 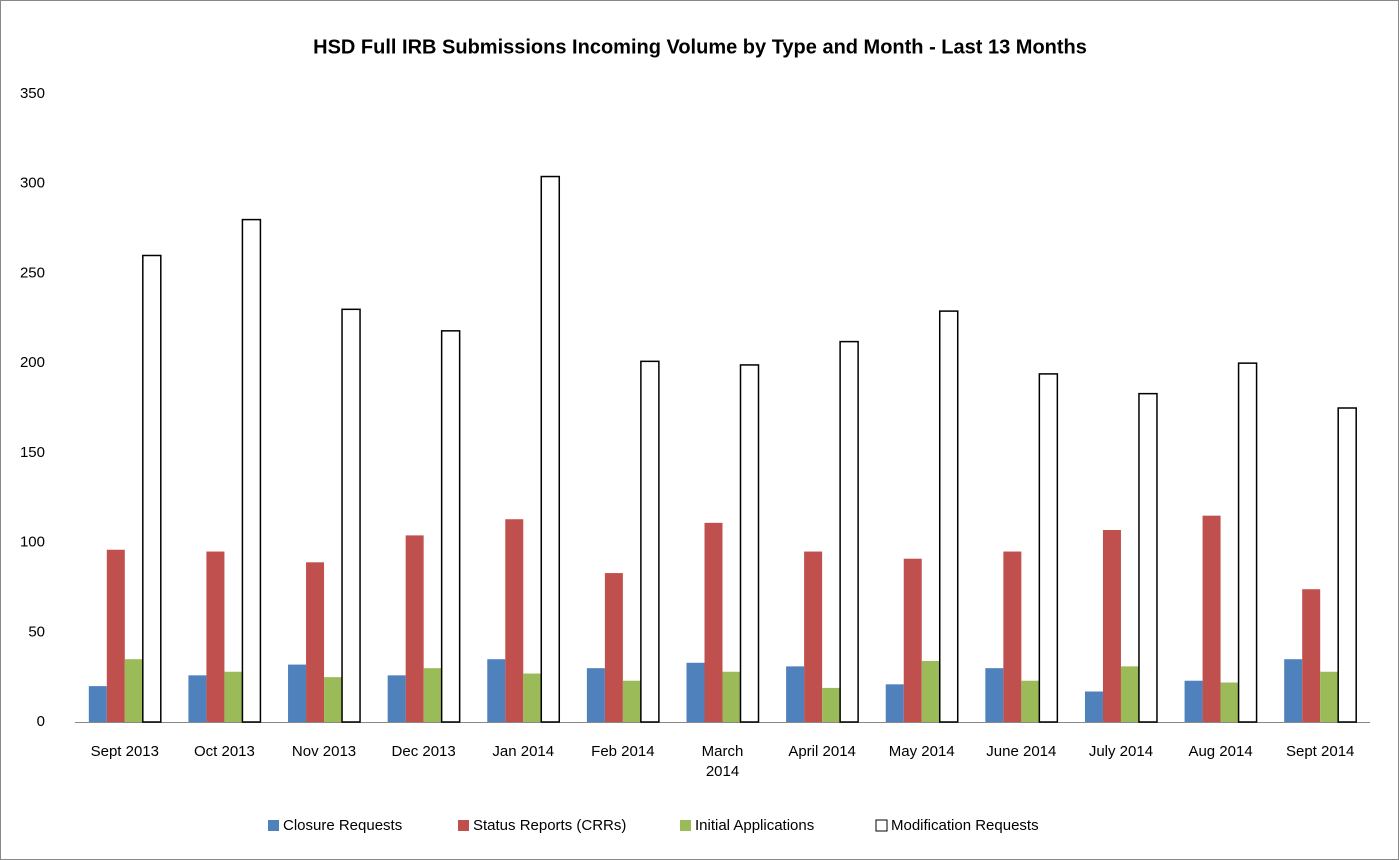 What do you see at coordinates (32, 272) in the screenshot?
I see `y-tick-label: 250` at bounding box center [32, 272].